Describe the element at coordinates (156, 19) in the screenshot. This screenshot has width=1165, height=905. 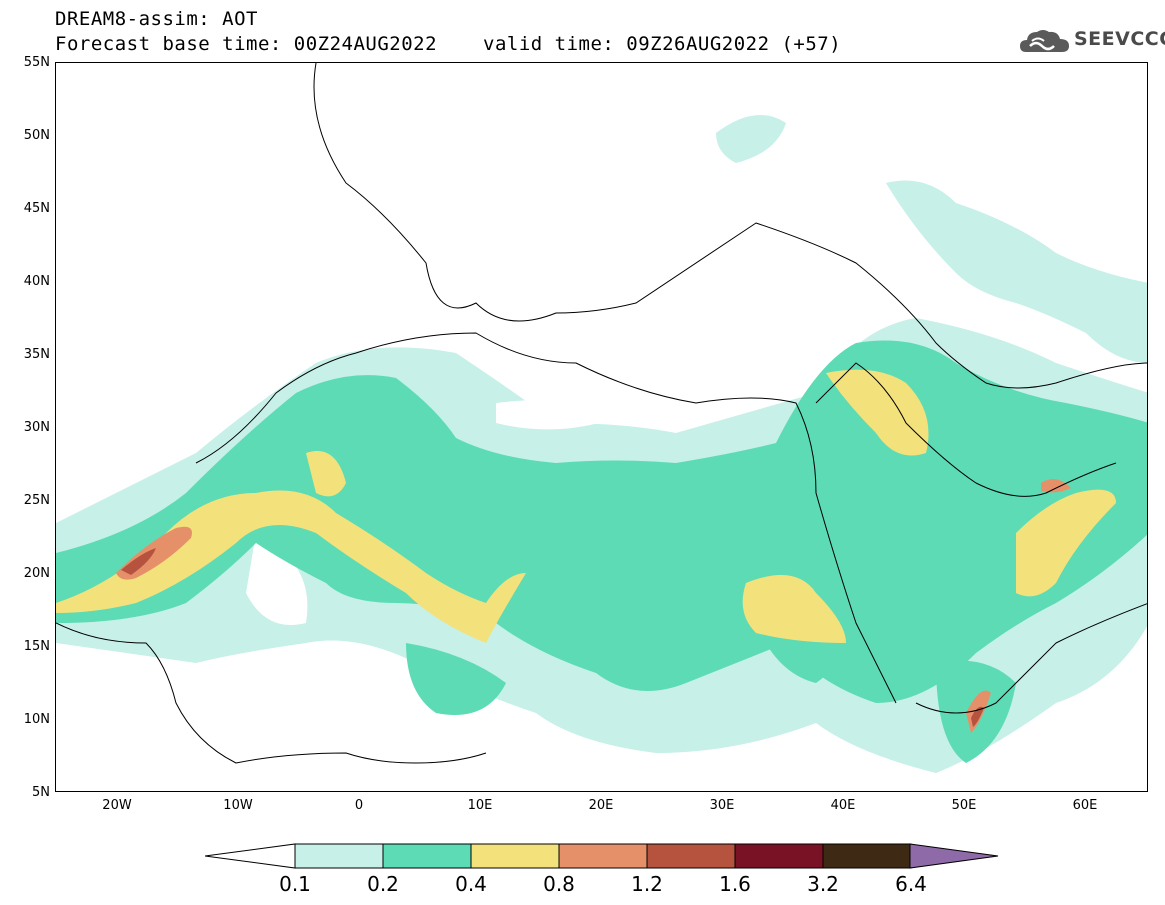
I see `map-title: DREAM8-assim: AOT` at that location.